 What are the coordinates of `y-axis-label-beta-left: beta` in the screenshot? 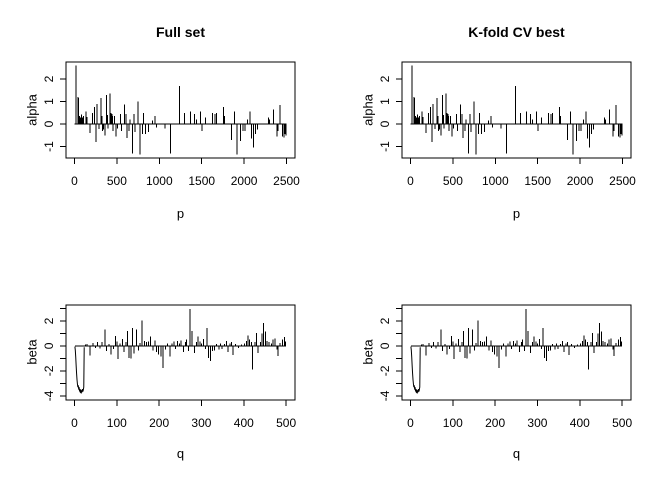 It's located at (32, 352).